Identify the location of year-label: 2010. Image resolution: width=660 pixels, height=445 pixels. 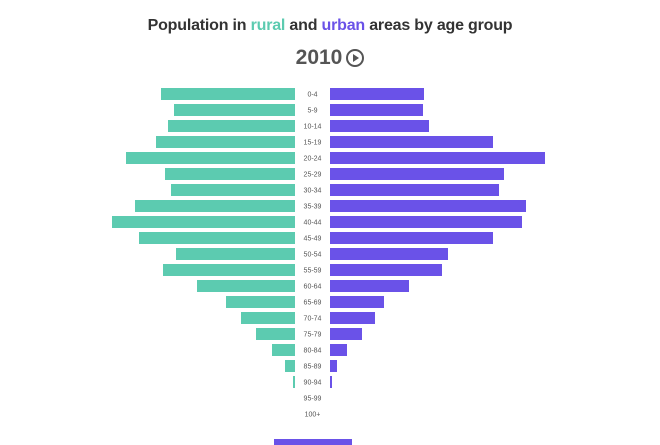
(319, 57).